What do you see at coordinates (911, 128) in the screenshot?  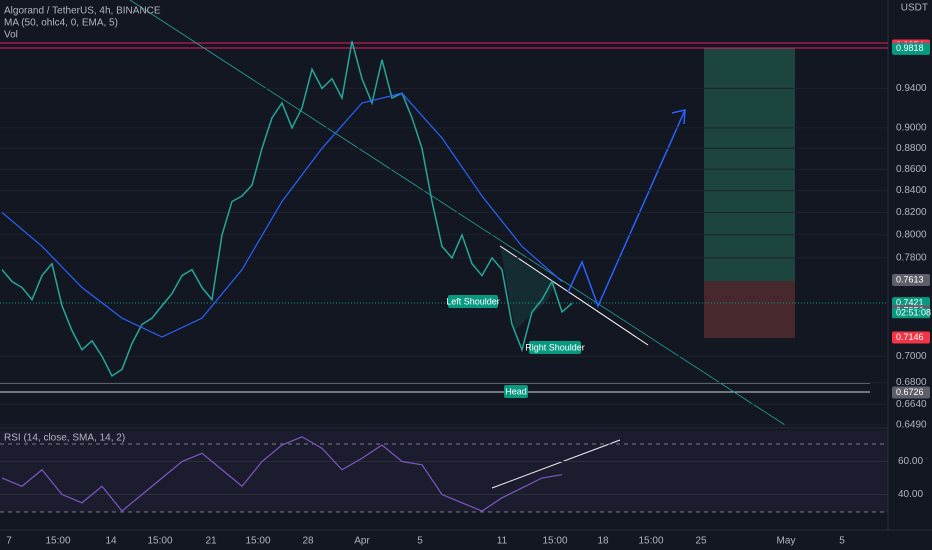 I see `y-tick-label: 0.9000` at bounding box center [911, 128].